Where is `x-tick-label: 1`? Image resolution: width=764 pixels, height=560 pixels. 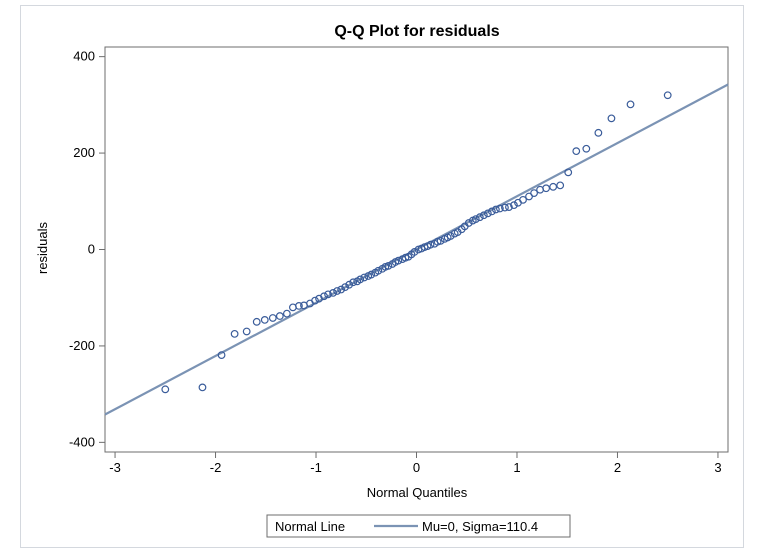
x-tick-label: 1 is located at coordinates (516, 467).